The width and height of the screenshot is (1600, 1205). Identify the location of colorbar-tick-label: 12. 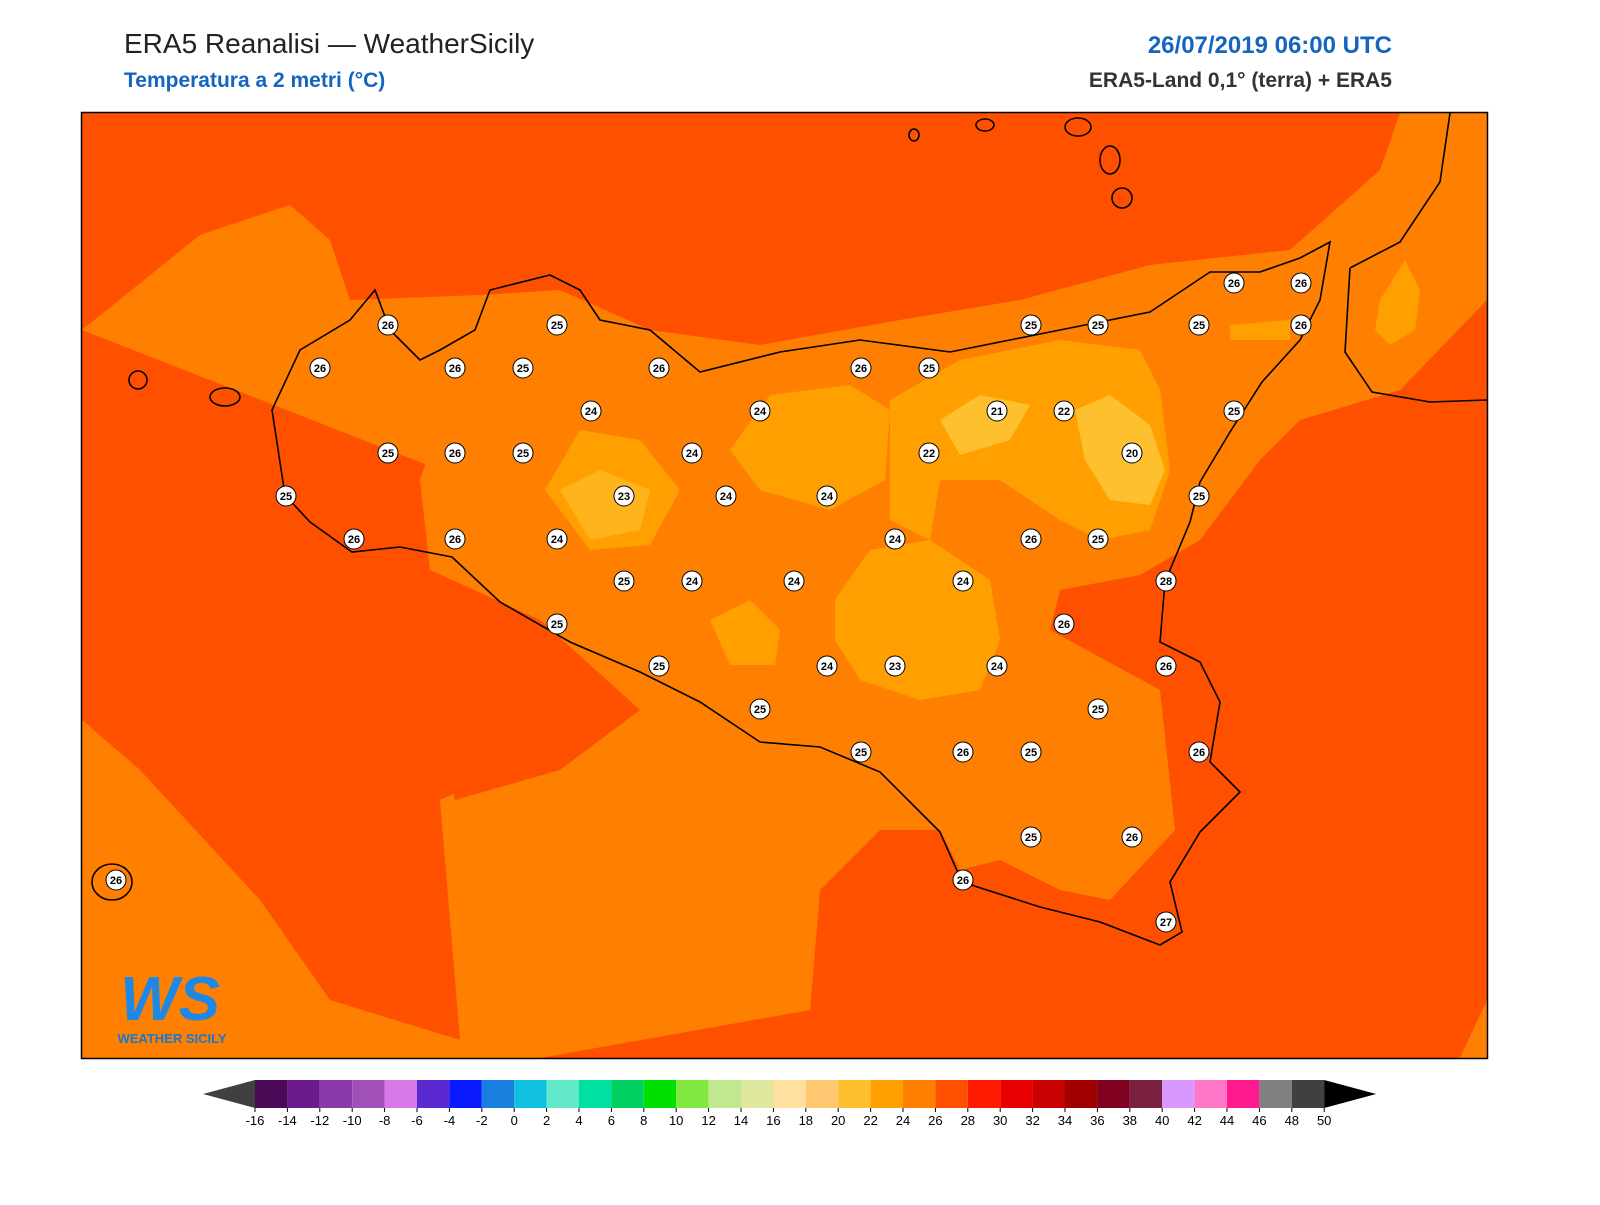
(708, 1120).